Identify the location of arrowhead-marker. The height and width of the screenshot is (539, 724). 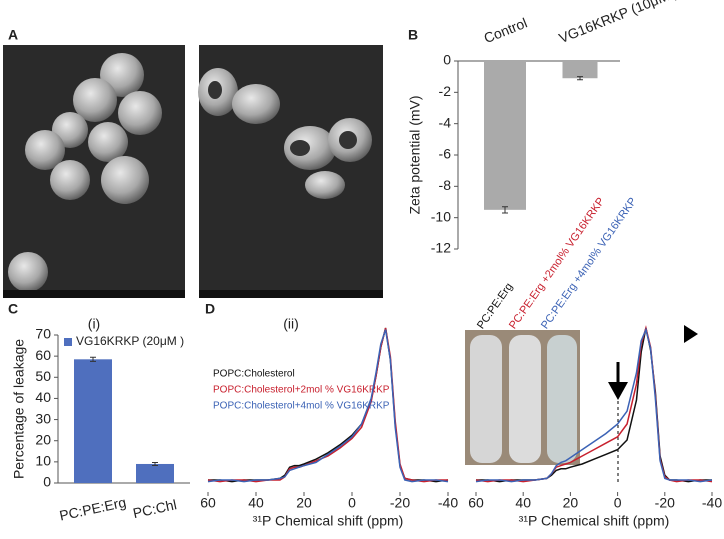
(691, 334).